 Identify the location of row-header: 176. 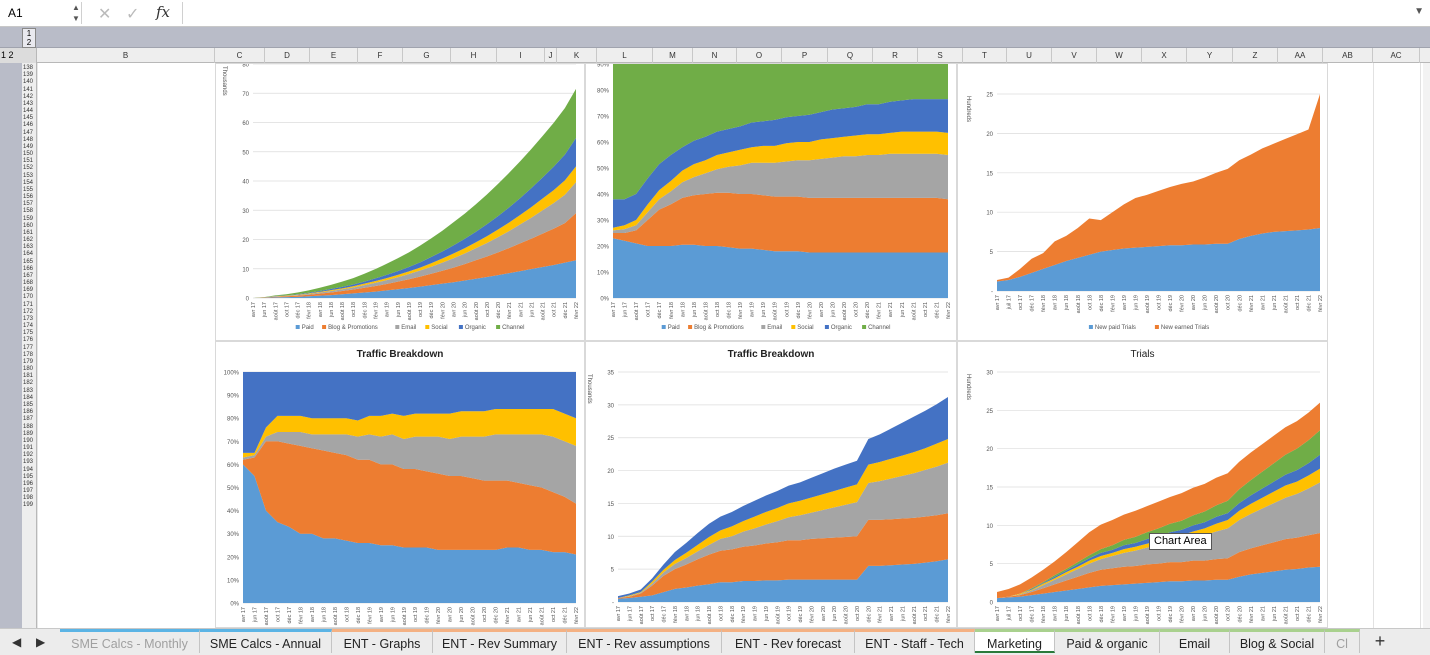
(28, 340).